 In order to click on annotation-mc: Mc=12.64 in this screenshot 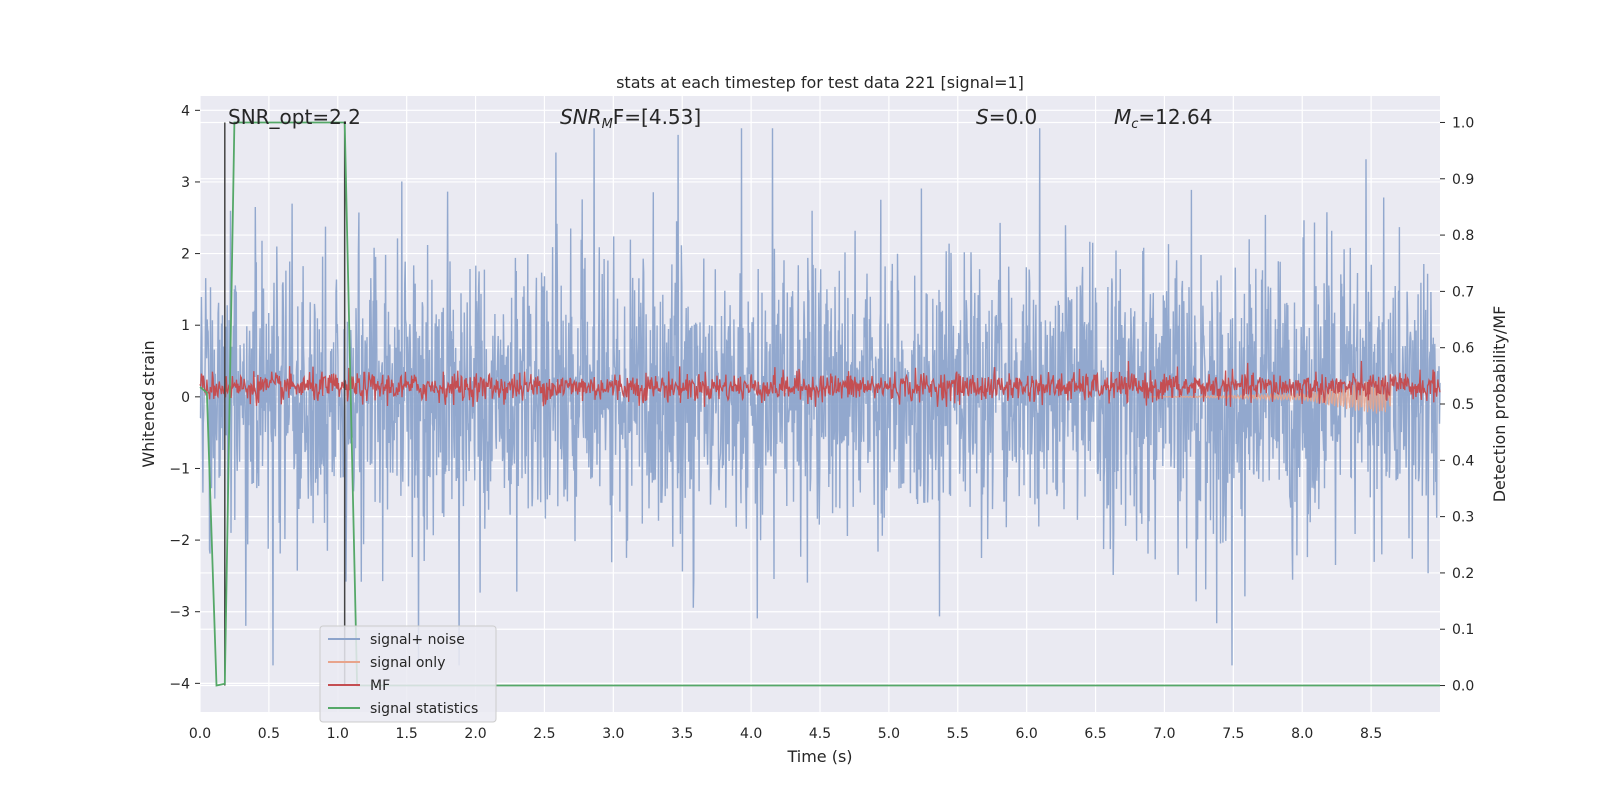, I will do `click(1163, 118)`.